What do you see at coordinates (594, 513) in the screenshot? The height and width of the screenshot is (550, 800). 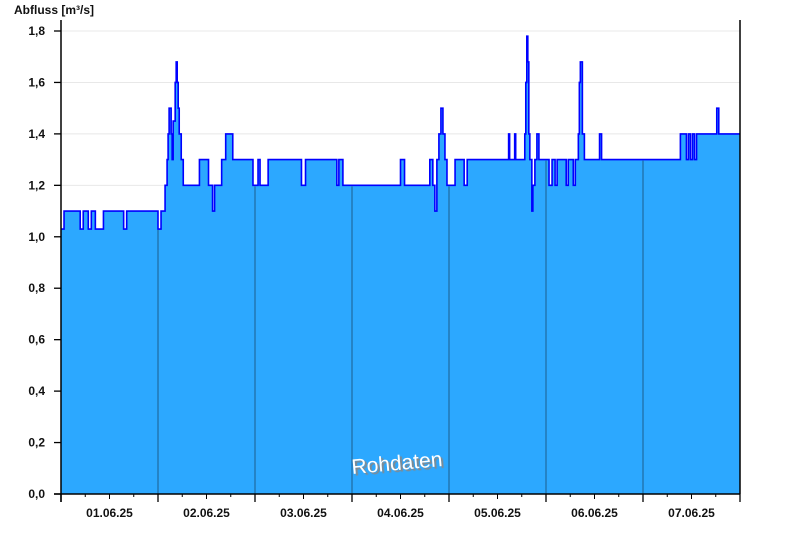 I see `x-tick-label: 06.06.25` at bounding box center [594, 513].